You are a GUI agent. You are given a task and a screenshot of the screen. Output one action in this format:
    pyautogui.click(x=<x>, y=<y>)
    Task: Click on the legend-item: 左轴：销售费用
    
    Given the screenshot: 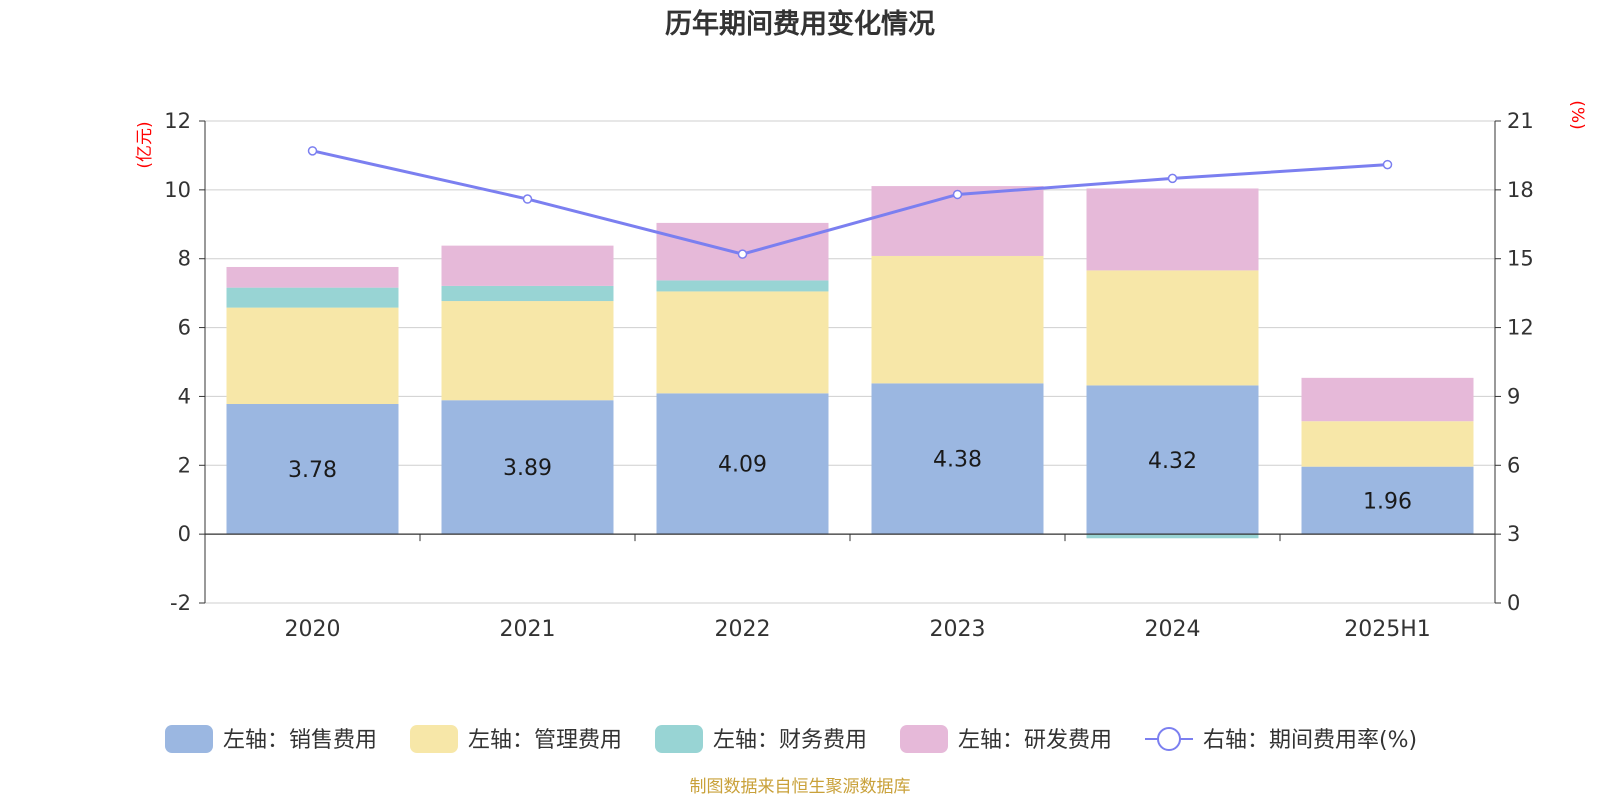 What is the action you would take?
    pyautogui.click(x=271, y=739)
    